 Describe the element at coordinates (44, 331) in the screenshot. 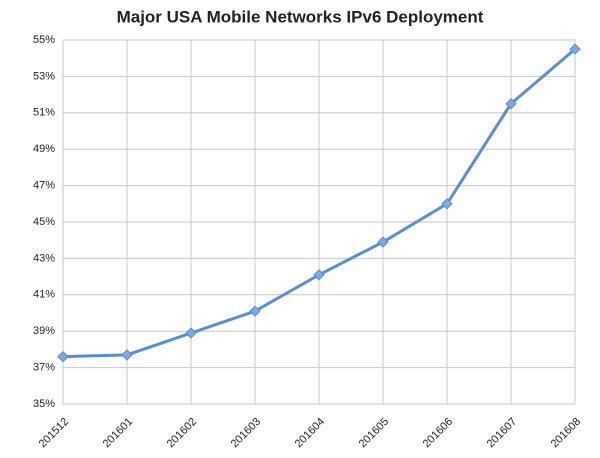

I see `y-tick-label: 39%` at that location.